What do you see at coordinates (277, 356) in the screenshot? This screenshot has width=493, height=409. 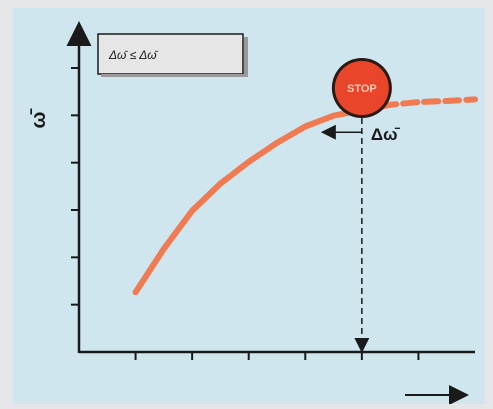 I see `x-ticks` at bounding box center [277, 356].